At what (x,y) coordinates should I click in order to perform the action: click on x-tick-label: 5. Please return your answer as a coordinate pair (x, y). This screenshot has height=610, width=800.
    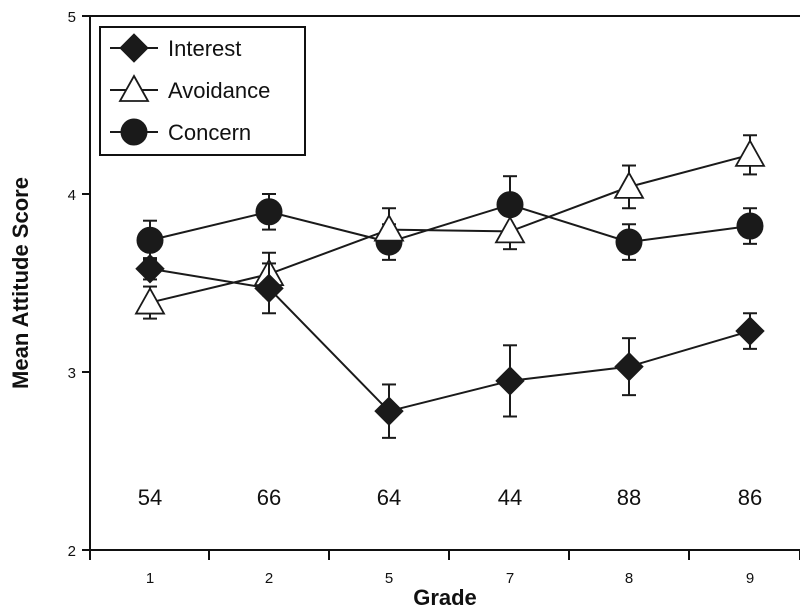
    Looking at the image, I should click on (389, 578).